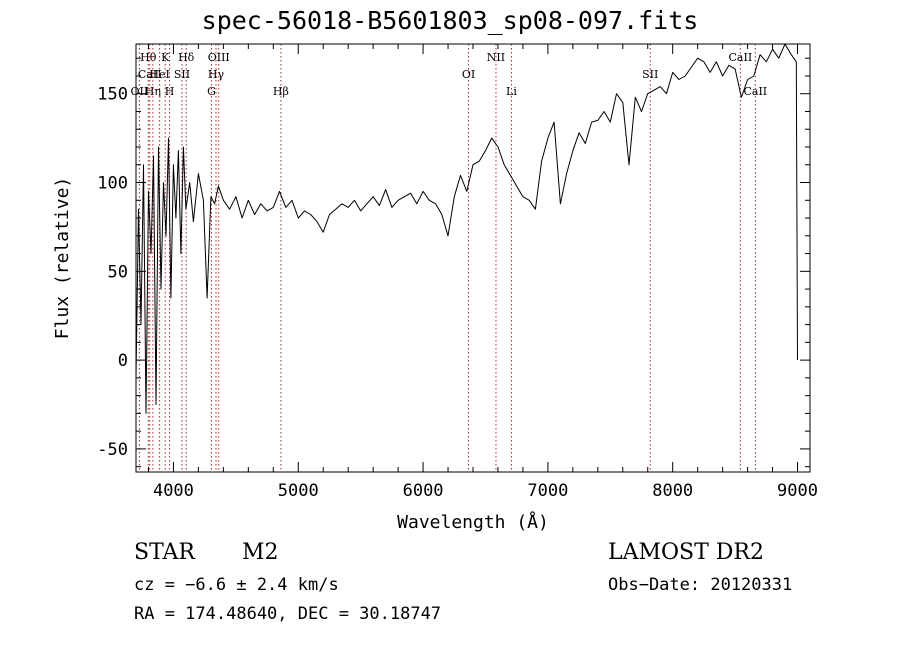 This screenshot has width=900, height=649. I want to click on ra-dec-coordinates: RA = 174.48640, DEC = 30.18747, so click(288, 614).